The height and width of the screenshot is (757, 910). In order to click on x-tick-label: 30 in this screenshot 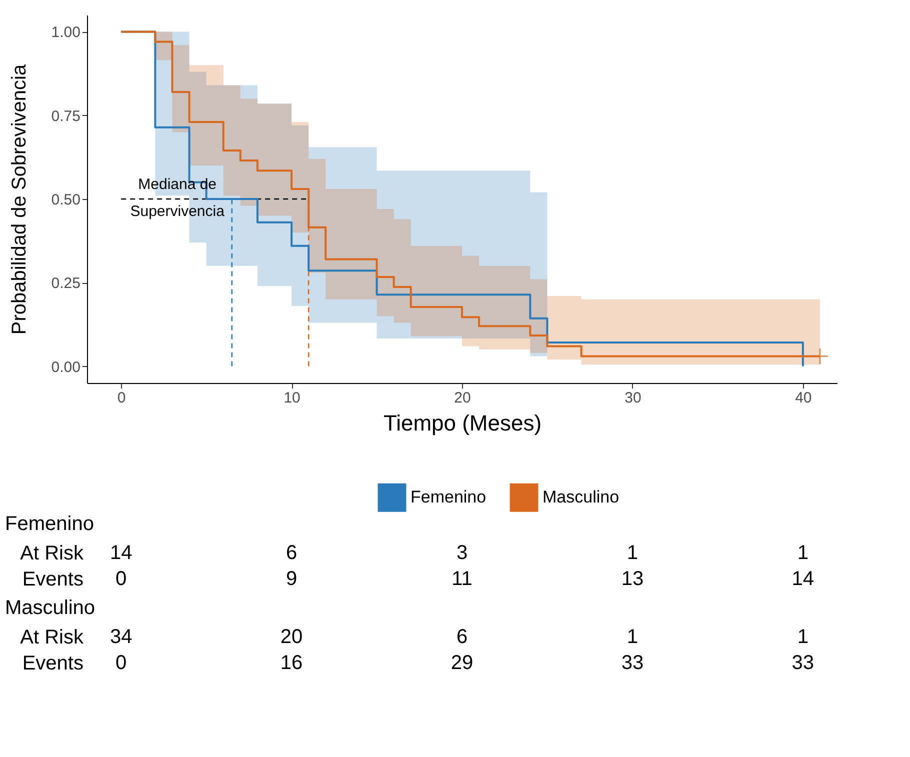, I will do `click(633, 398)`.